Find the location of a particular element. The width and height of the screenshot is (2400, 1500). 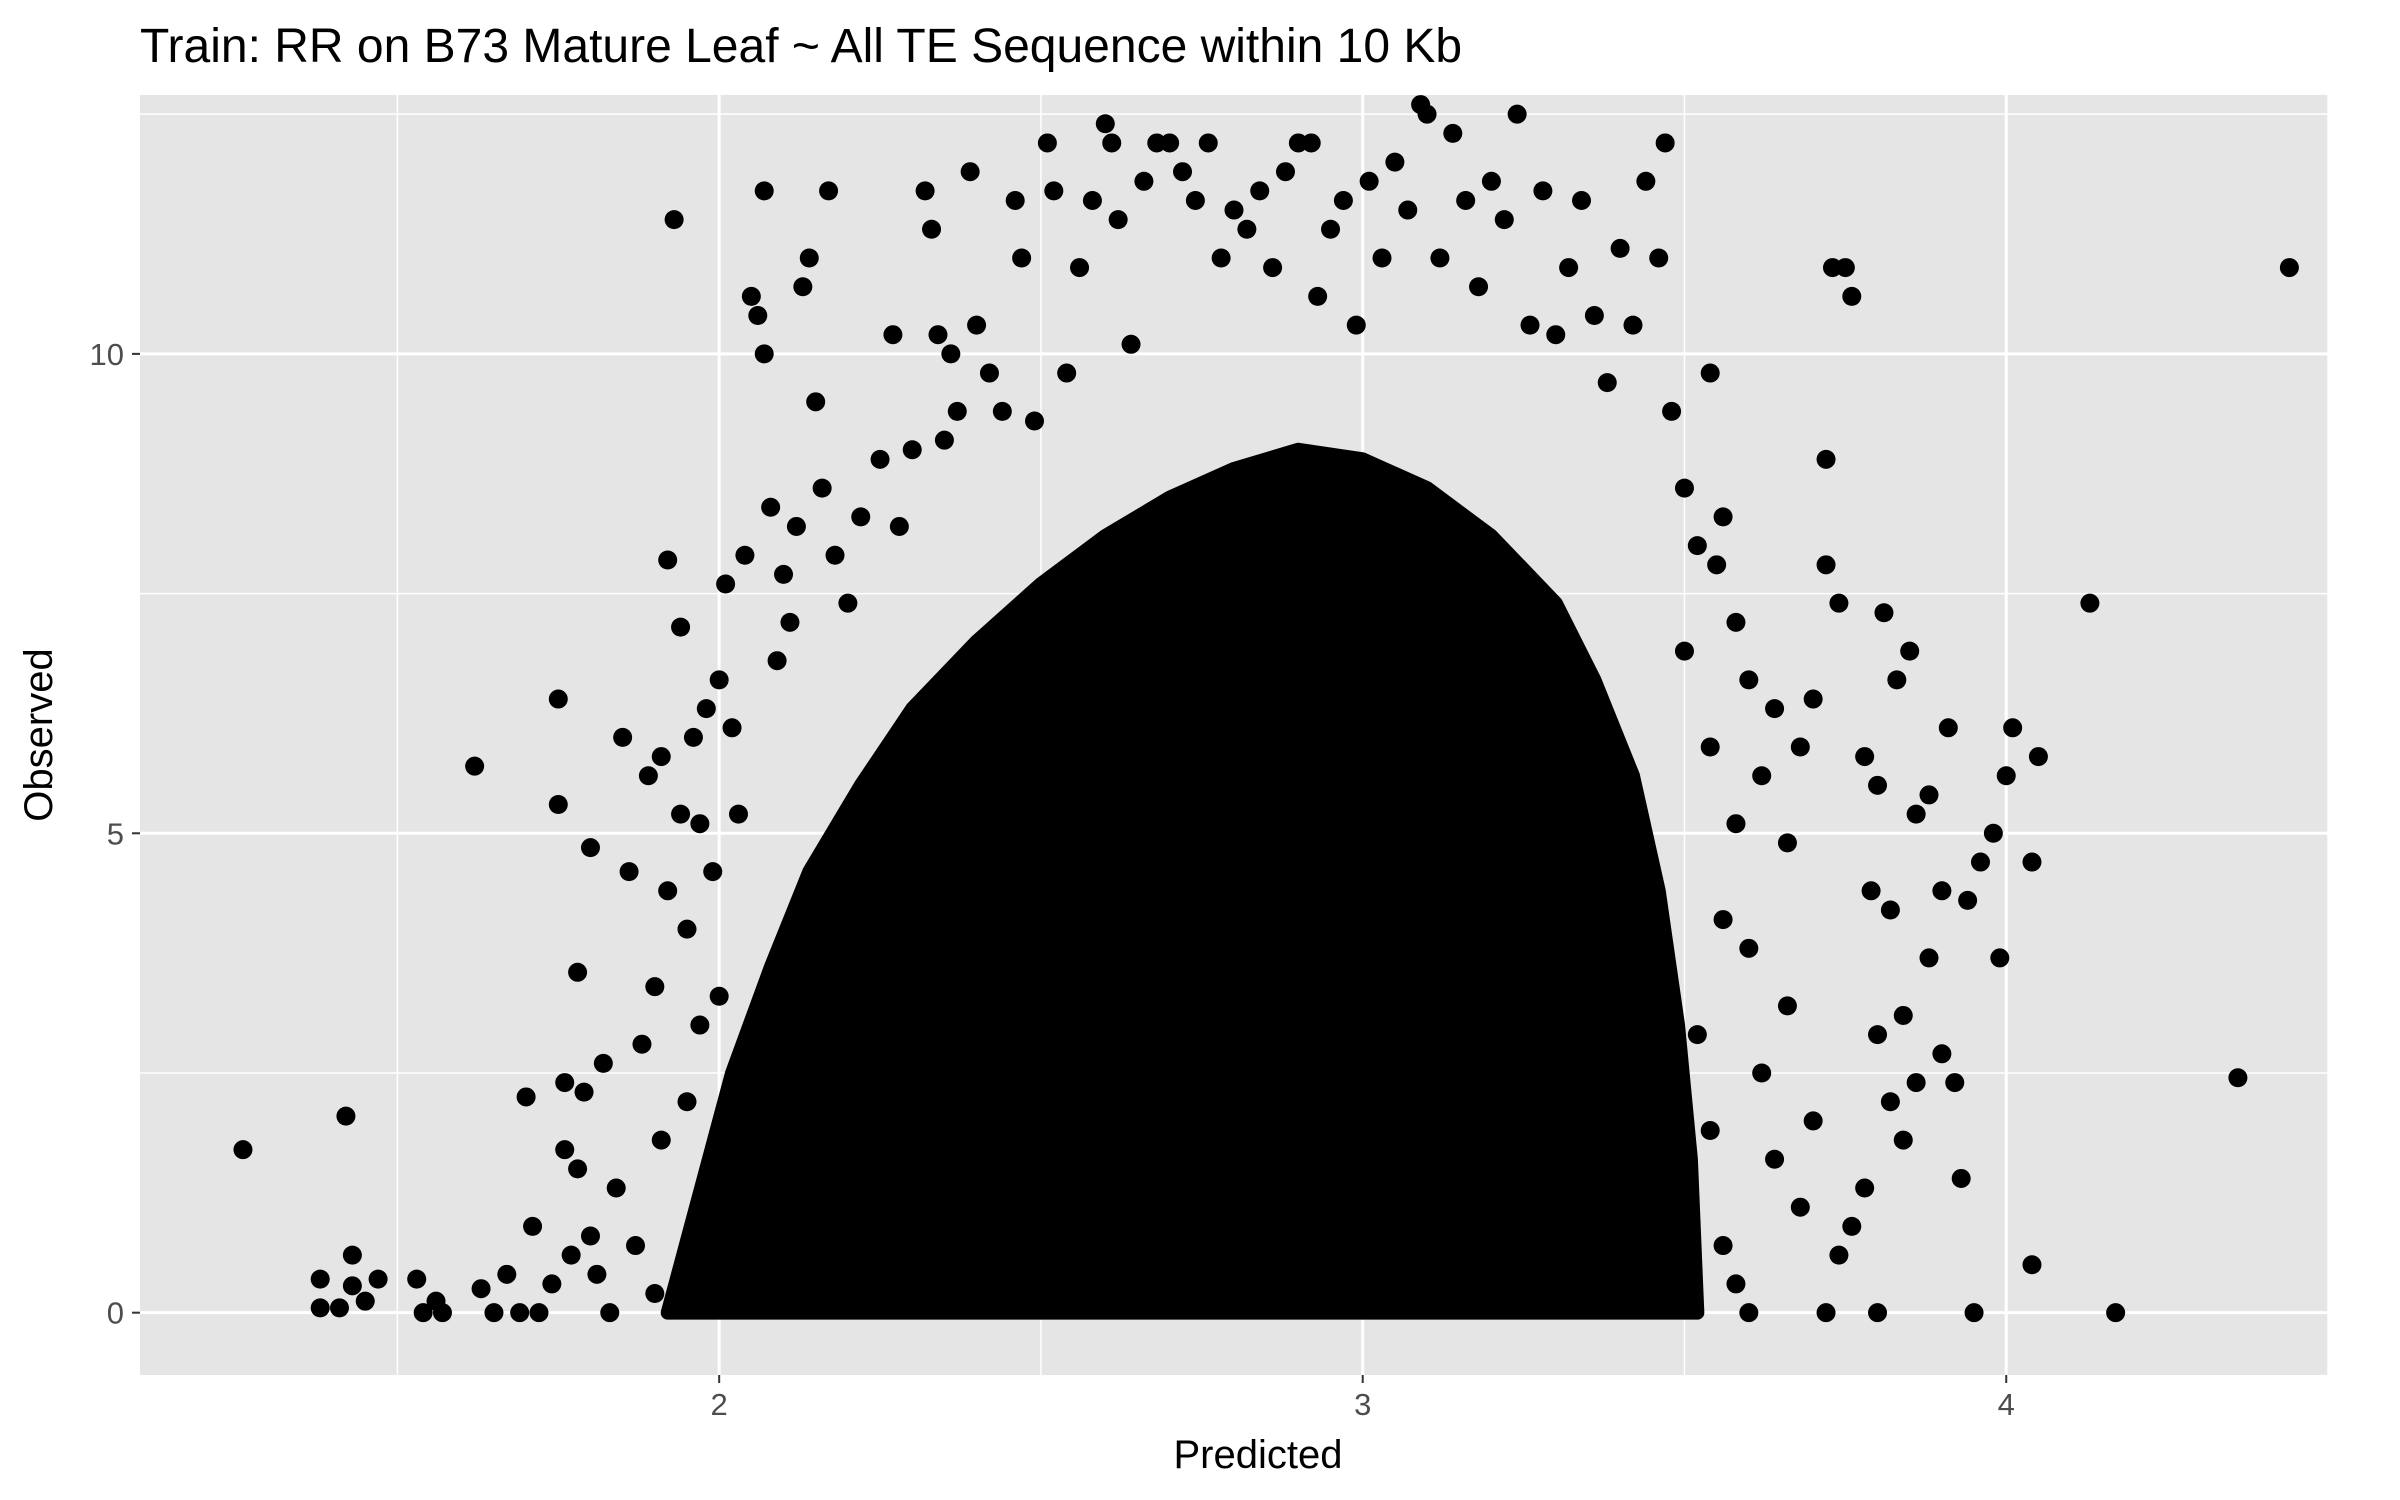

x-tick-label: 3 is located at coordinates (1362, 1404).